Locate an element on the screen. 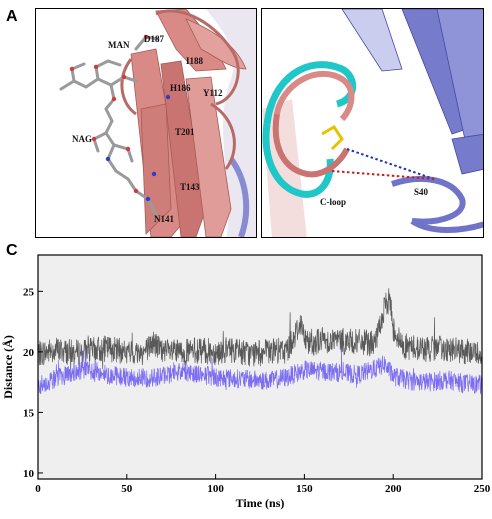 The height and width of the screenshot is (519, 492). panel-c-letter: C is located at coordinates (12, 250).